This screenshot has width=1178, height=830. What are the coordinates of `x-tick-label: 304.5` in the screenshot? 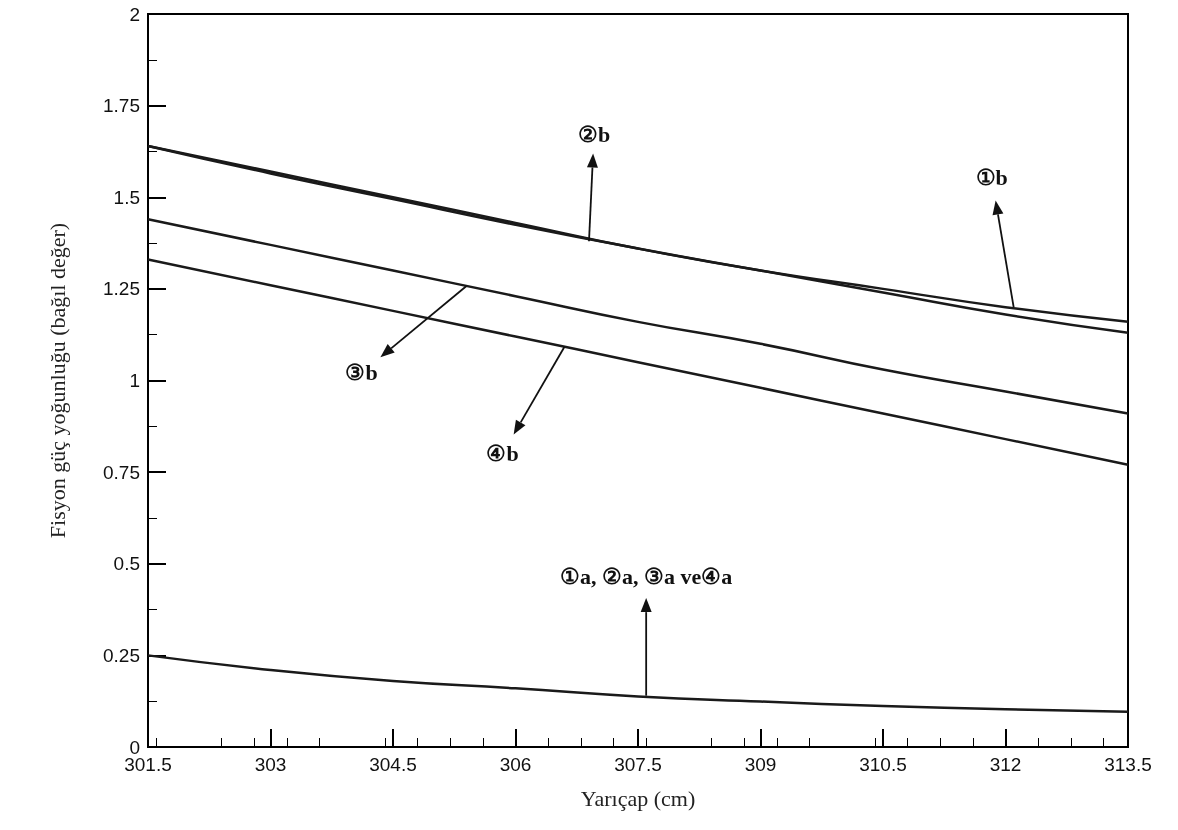 It's located at (393, 764).